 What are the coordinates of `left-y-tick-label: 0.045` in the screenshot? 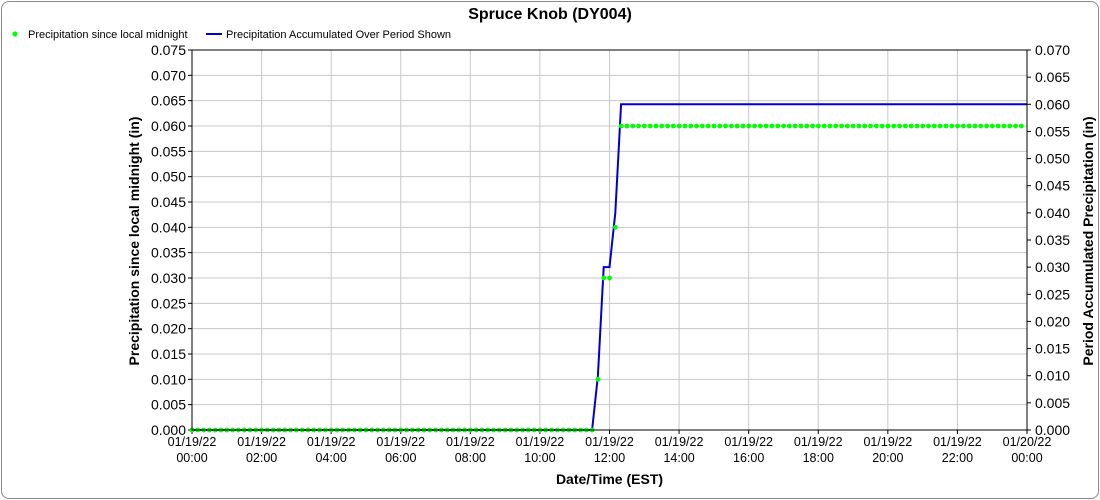 It's located at (168, 202).